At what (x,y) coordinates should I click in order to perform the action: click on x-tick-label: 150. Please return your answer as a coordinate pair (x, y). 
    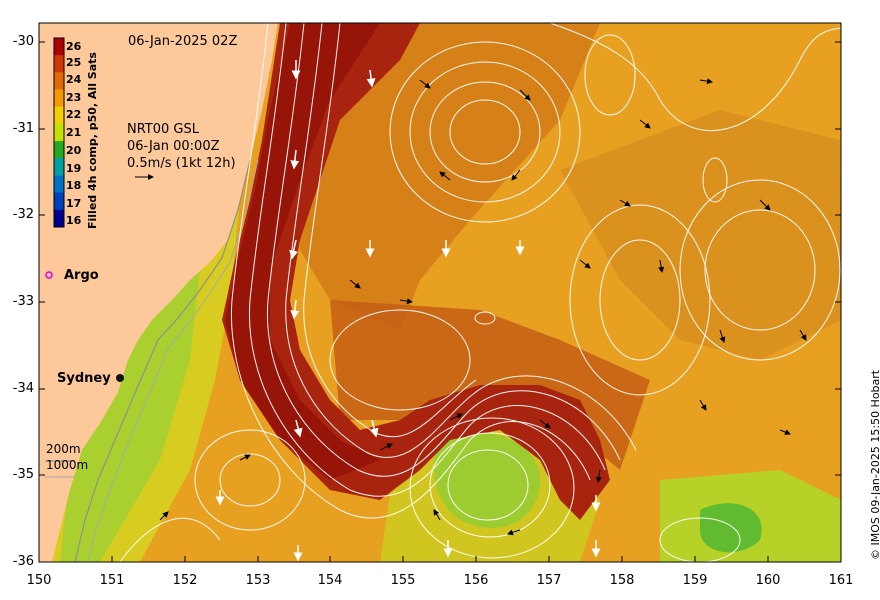
    Looking at the image, I should click on (39, 580).